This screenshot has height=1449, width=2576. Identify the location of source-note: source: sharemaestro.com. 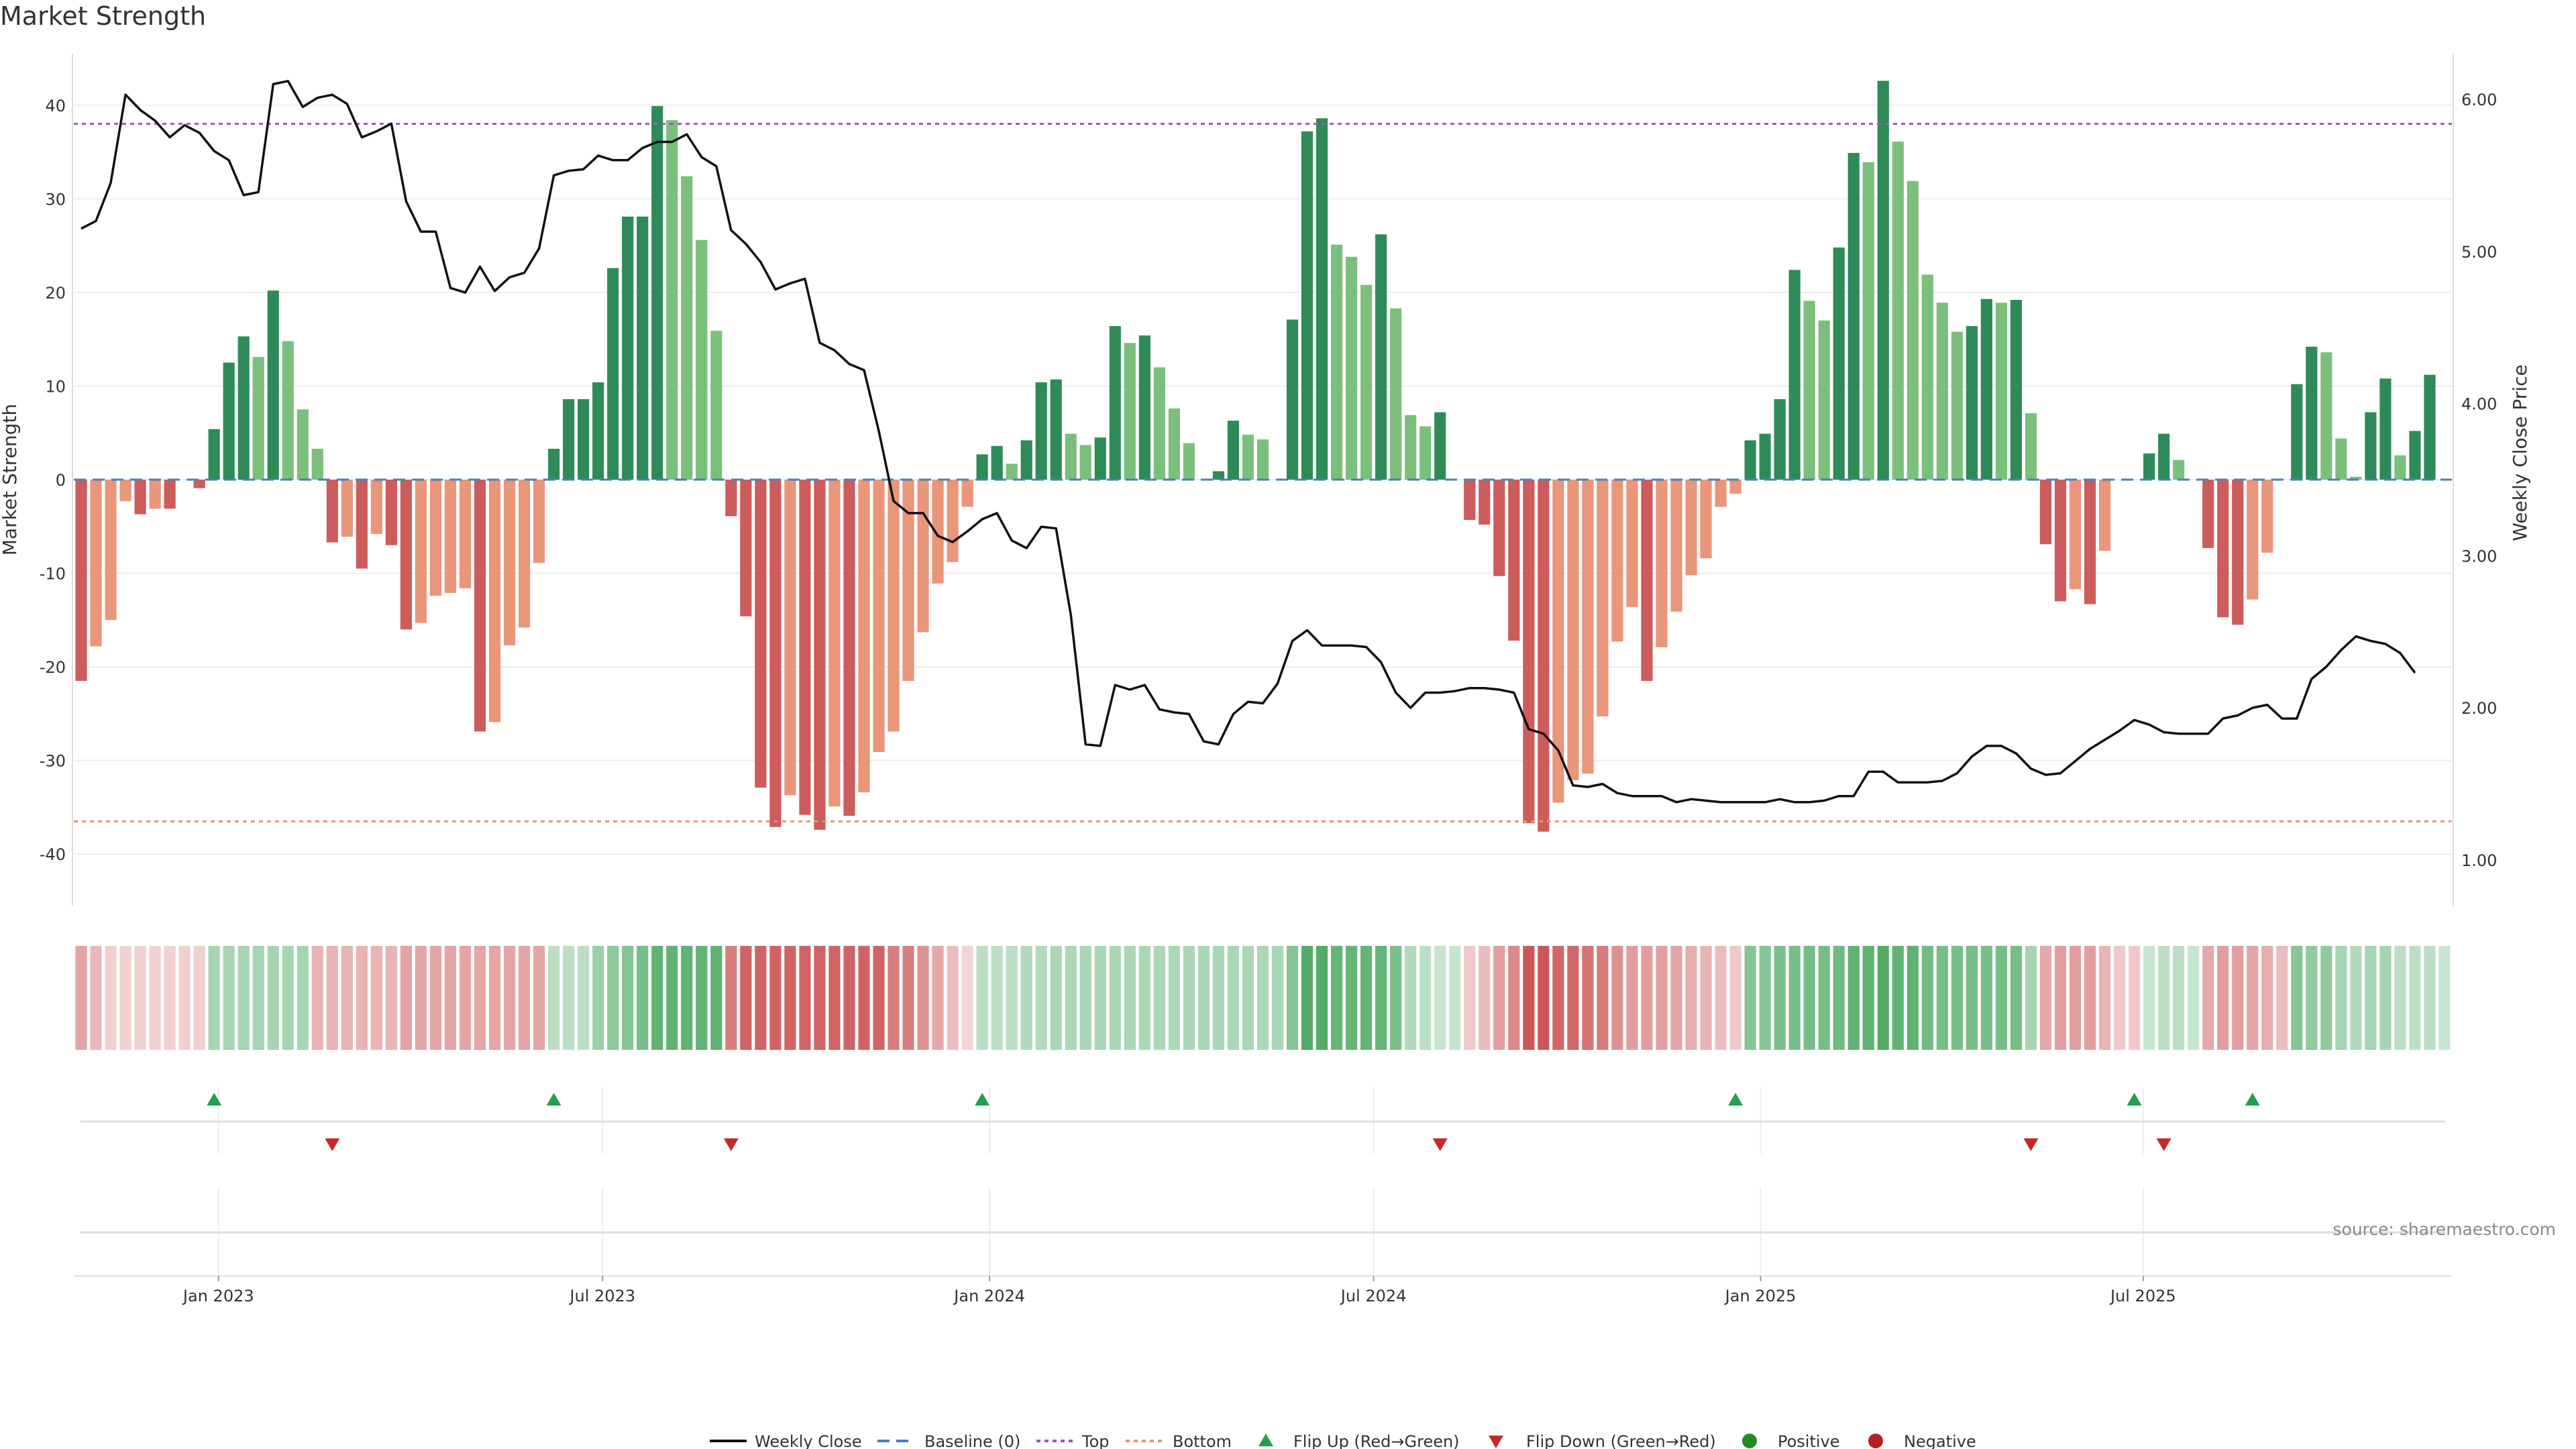
(2444, 1229).